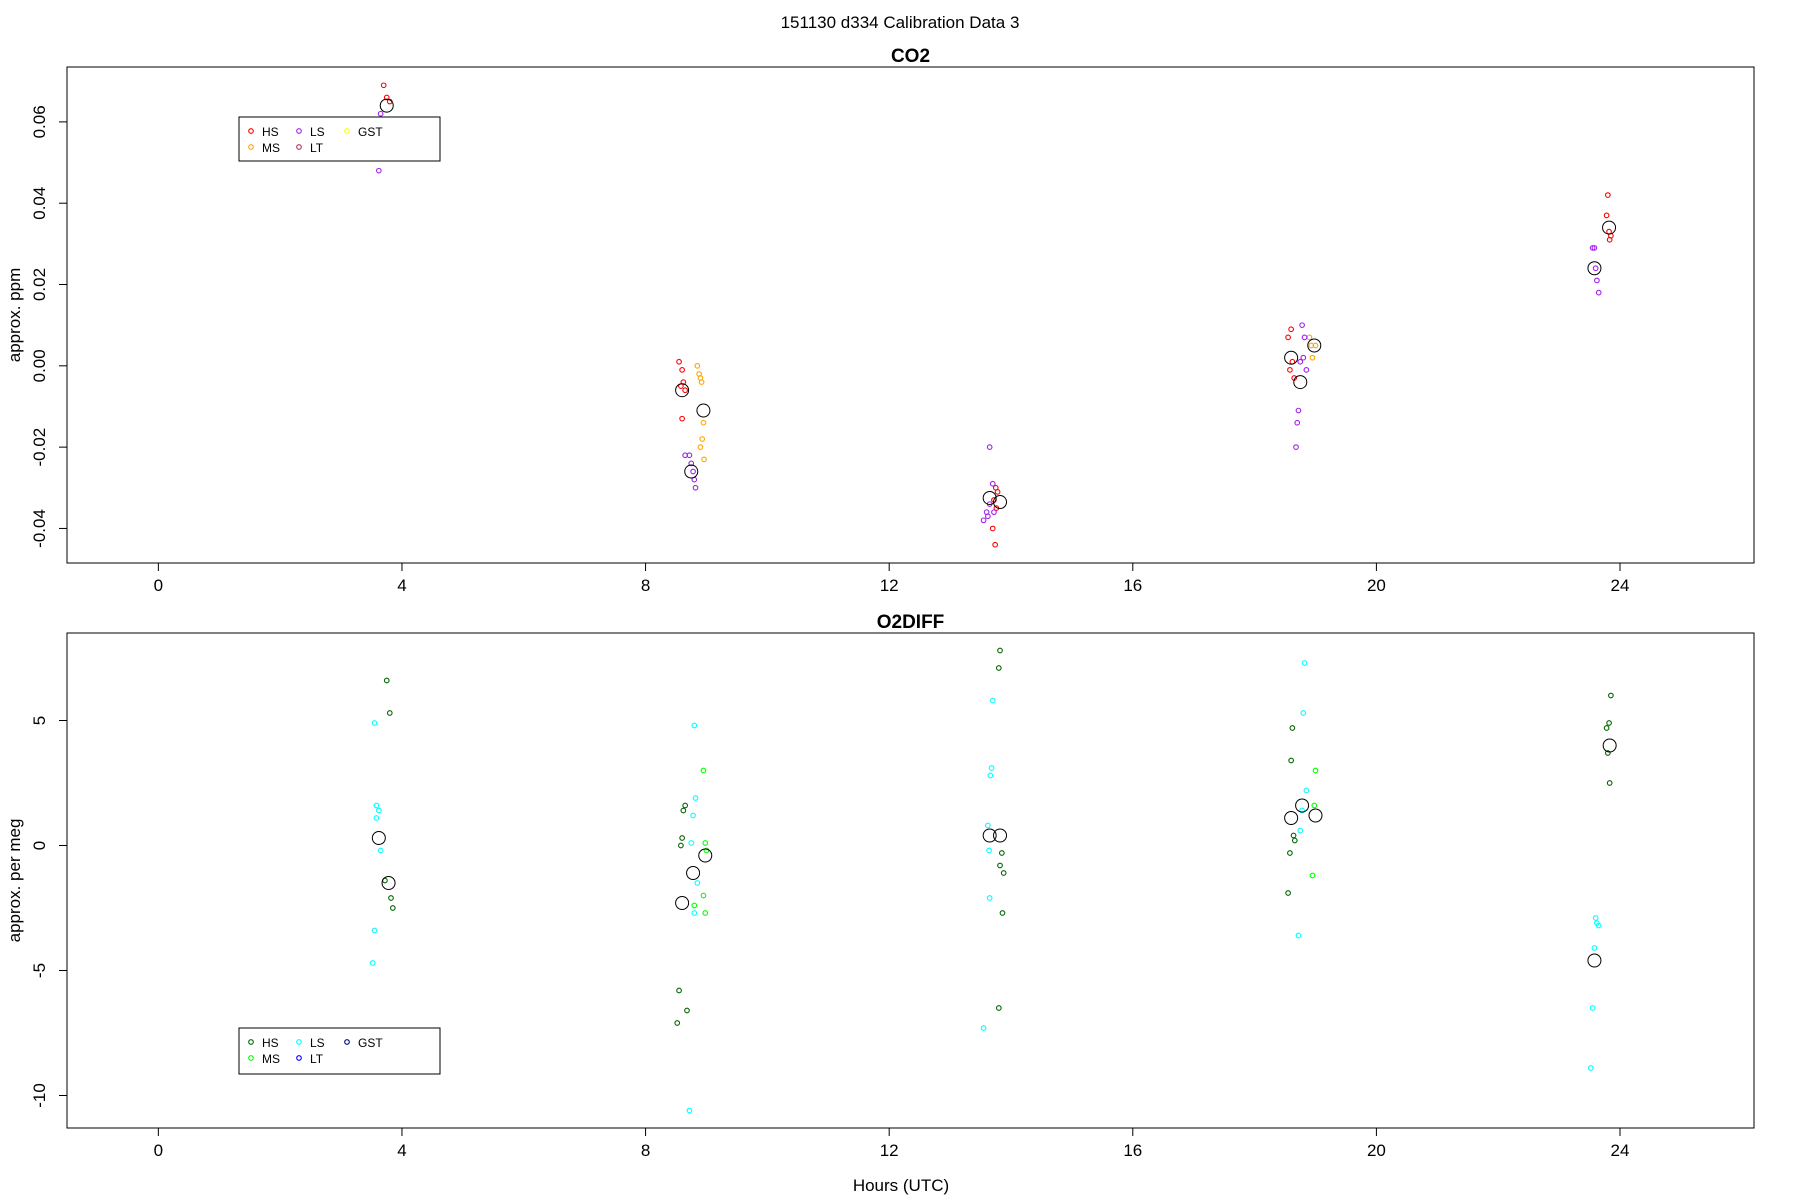 The height and width of the screenshot is (1200, 1800). Describe the element at coordinates (401, 585) in the screenshot. I see `x-tick-label: 4` at that location.